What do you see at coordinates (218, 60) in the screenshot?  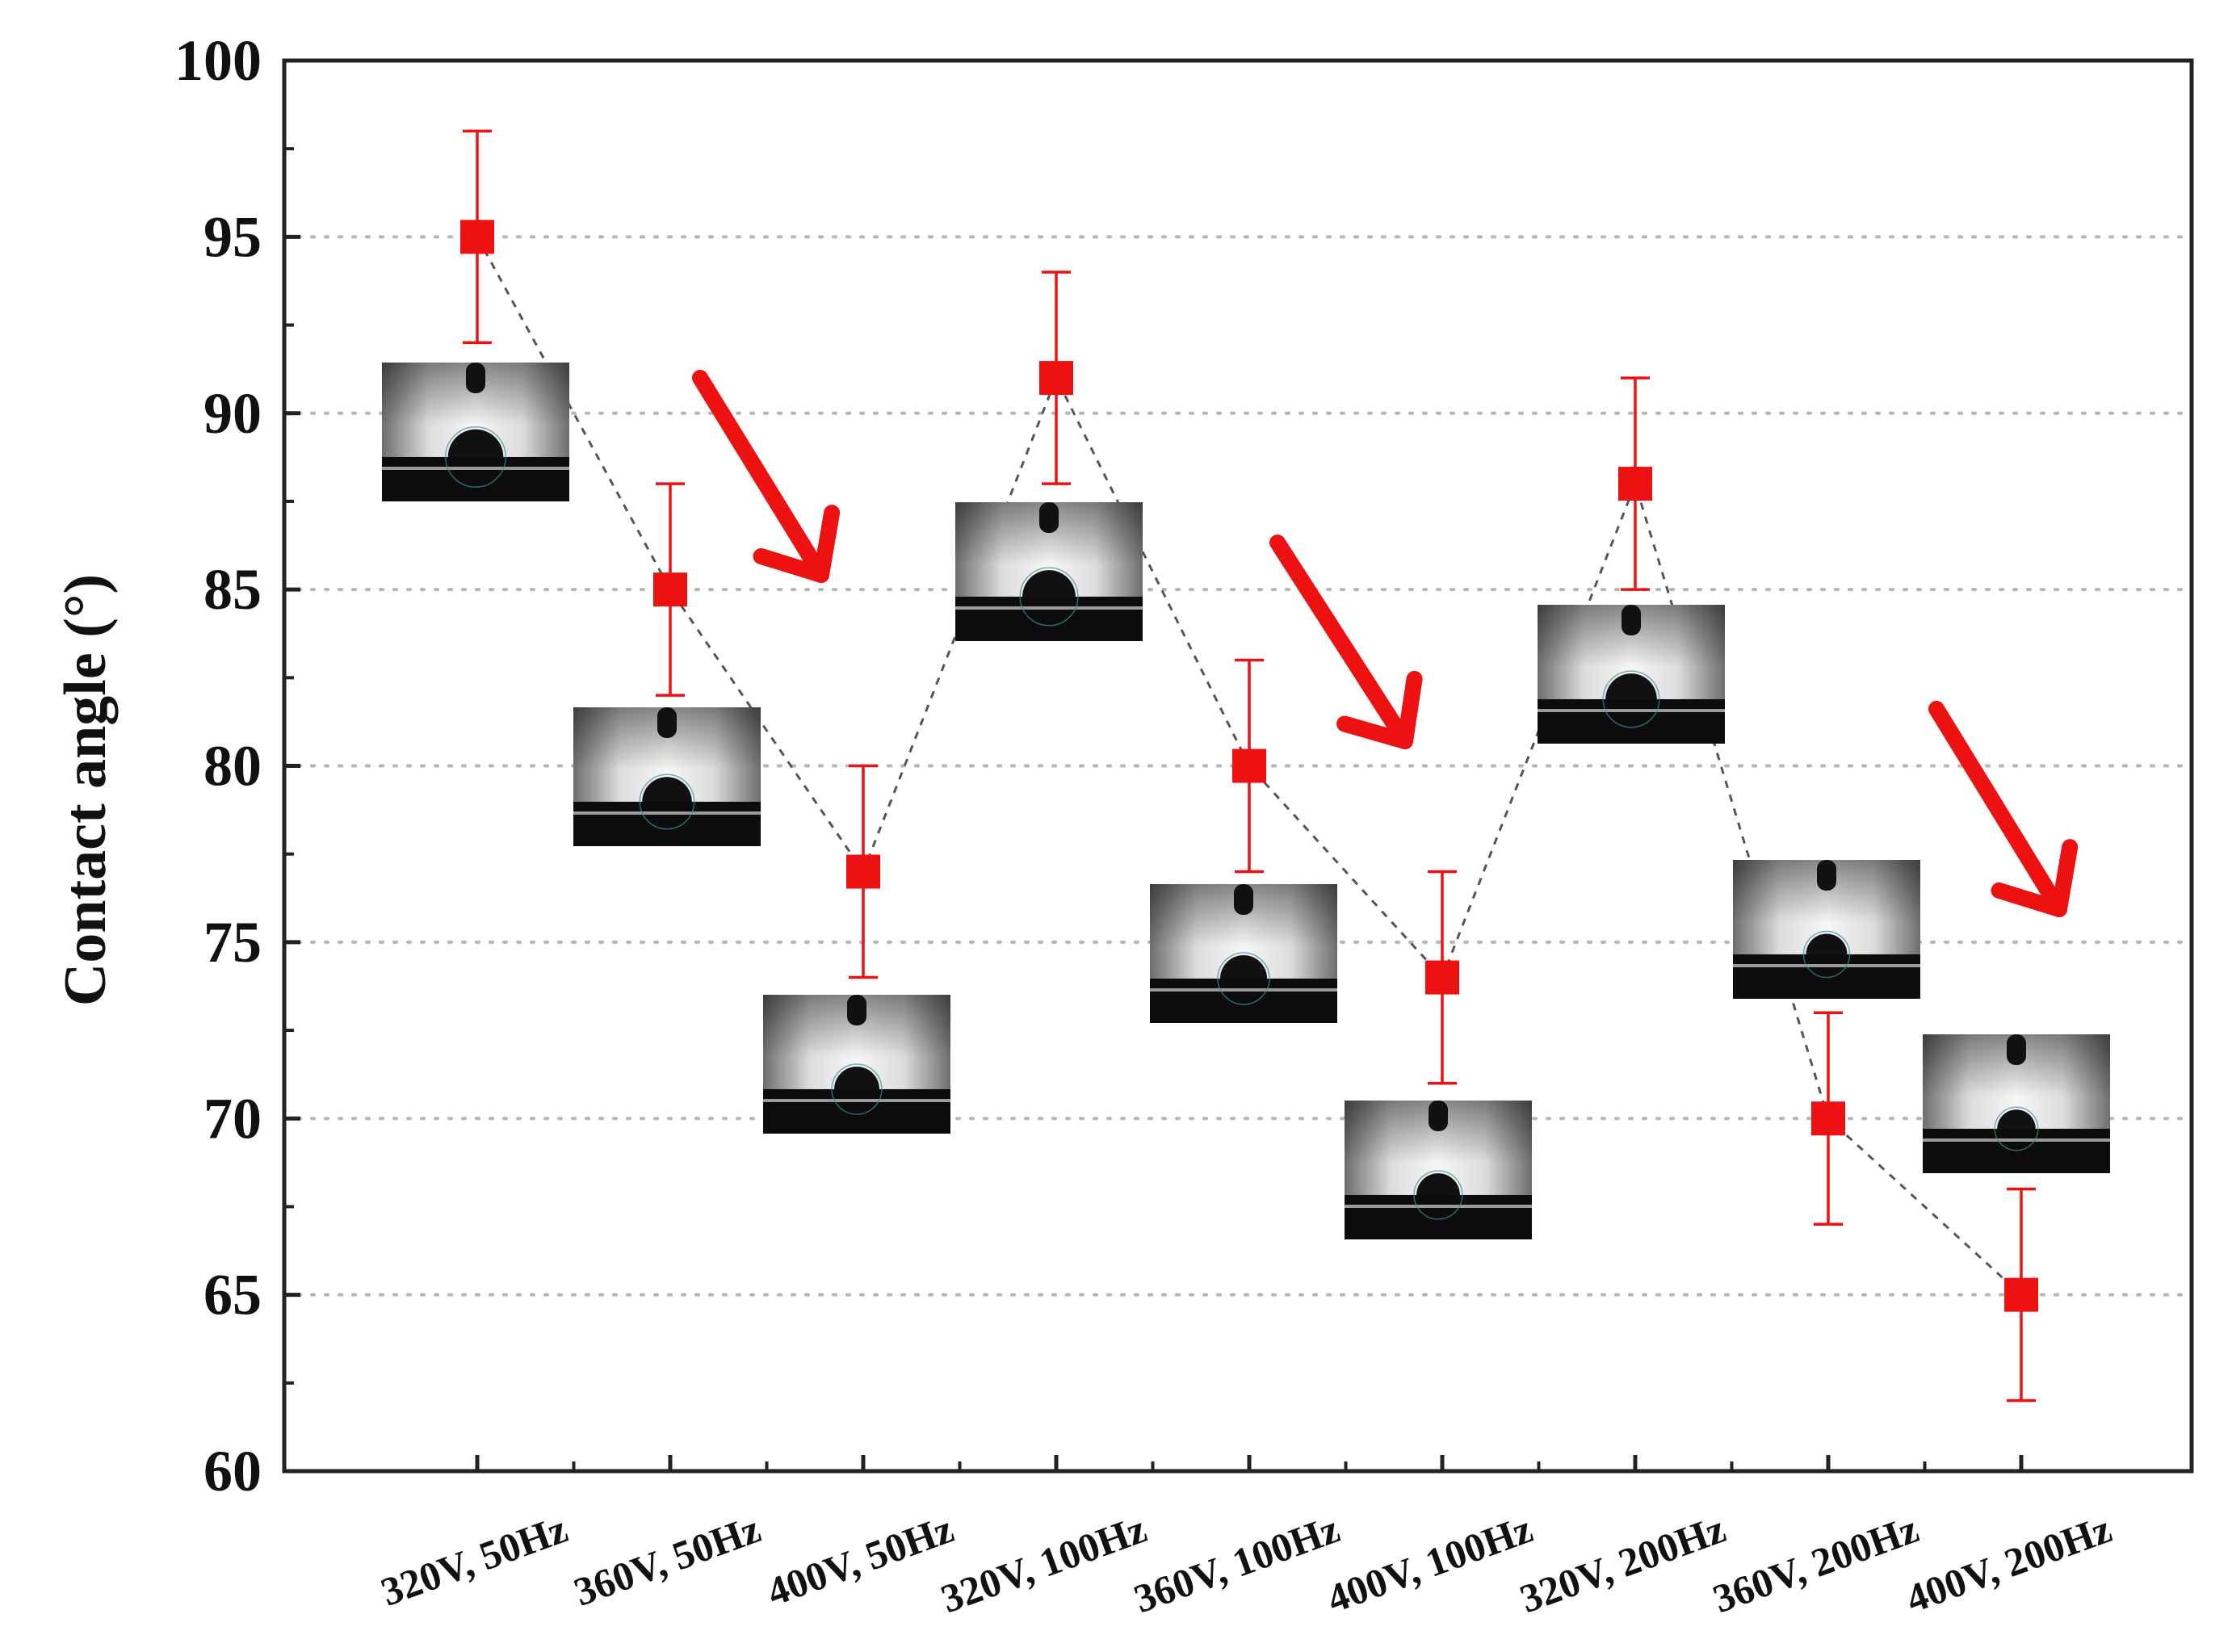 I see `y-tick-label: 100` at bounding box center [218, 60].